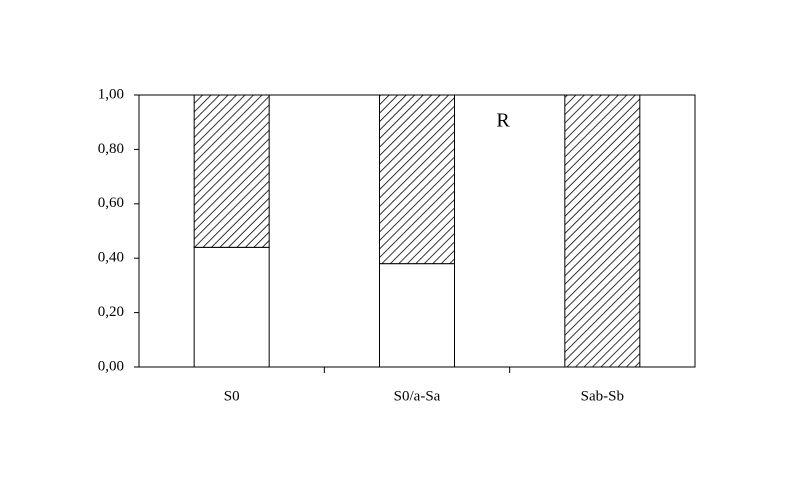  What do you see at coordinates (111, 366) in the screenshot?
I see `y-tick-label: 0,00` at bounding box center [111, 366].